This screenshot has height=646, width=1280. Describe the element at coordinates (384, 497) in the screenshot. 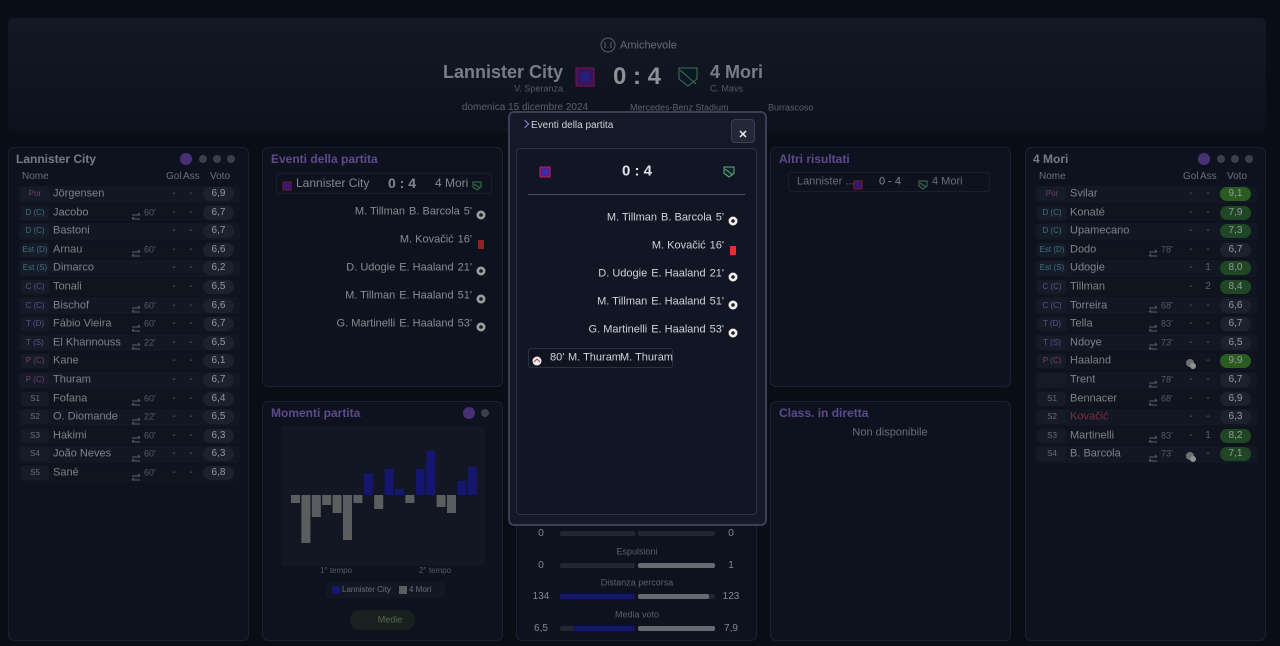

I see `momentum-svg` at that location.